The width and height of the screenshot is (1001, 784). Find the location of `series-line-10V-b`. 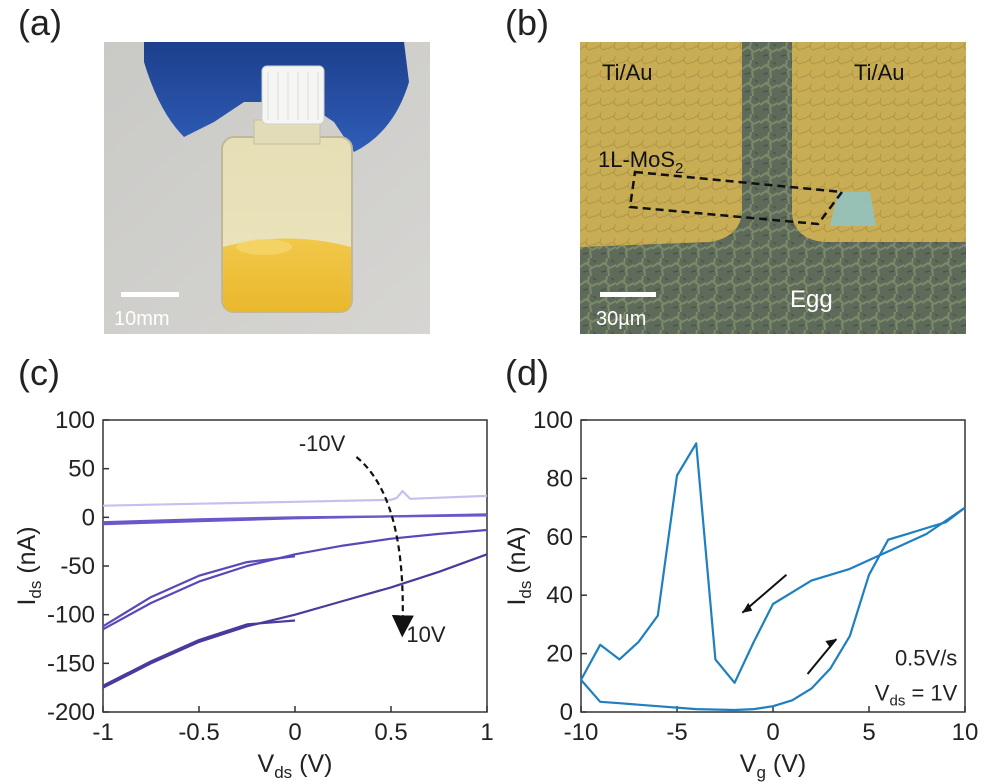

series-line-10V-b is located at coordinates (199, 653).